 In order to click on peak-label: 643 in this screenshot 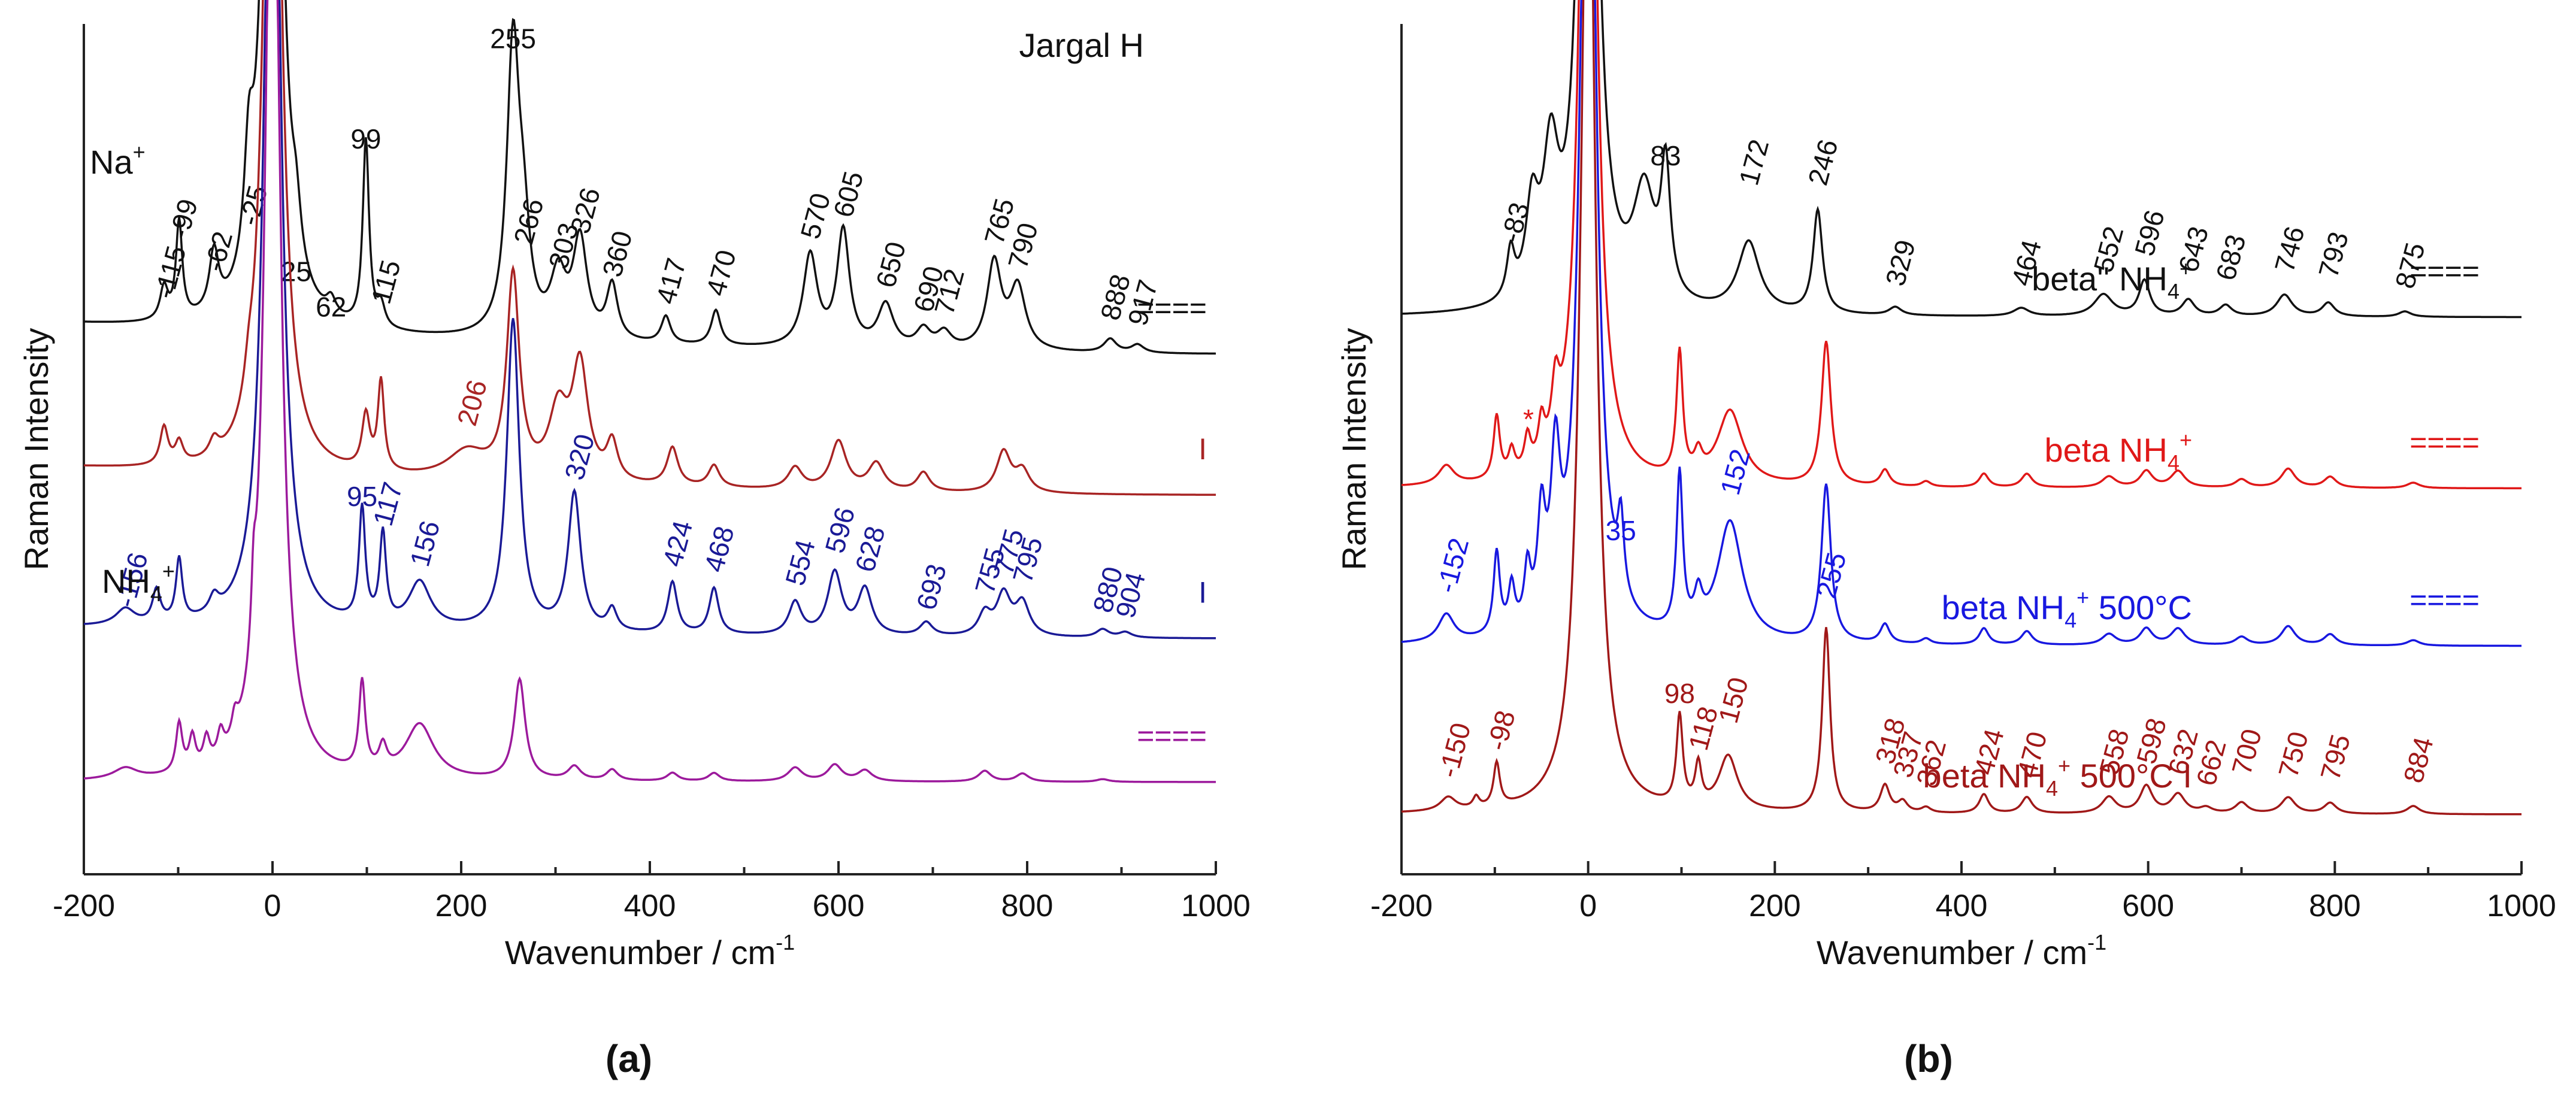, I will do `click(2193, 249)`.